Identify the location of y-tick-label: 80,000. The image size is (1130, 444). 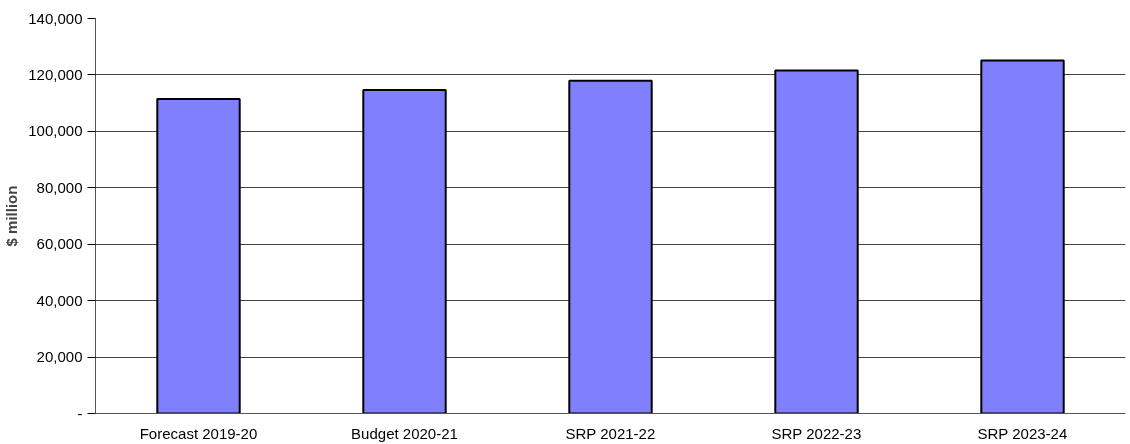
(59, 187).